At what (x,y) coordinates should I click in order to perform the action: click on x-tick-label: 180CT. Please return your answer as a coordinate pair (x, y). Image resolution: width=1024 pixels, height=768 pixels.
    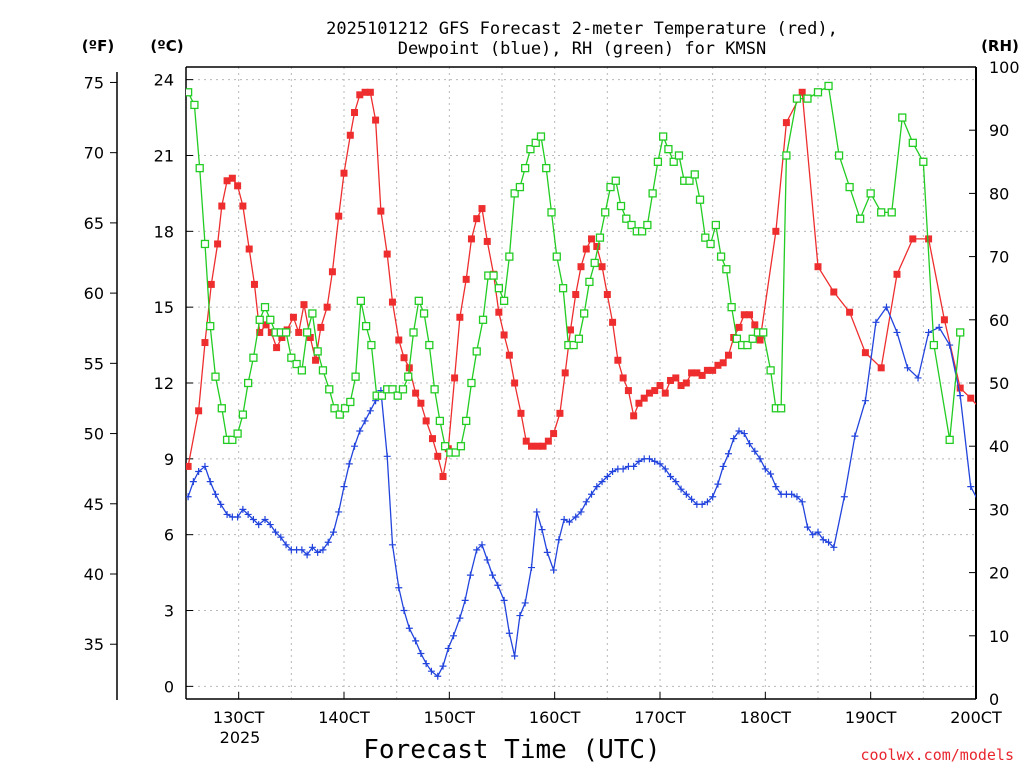
    Looking at the image, I should click on (766, 717).